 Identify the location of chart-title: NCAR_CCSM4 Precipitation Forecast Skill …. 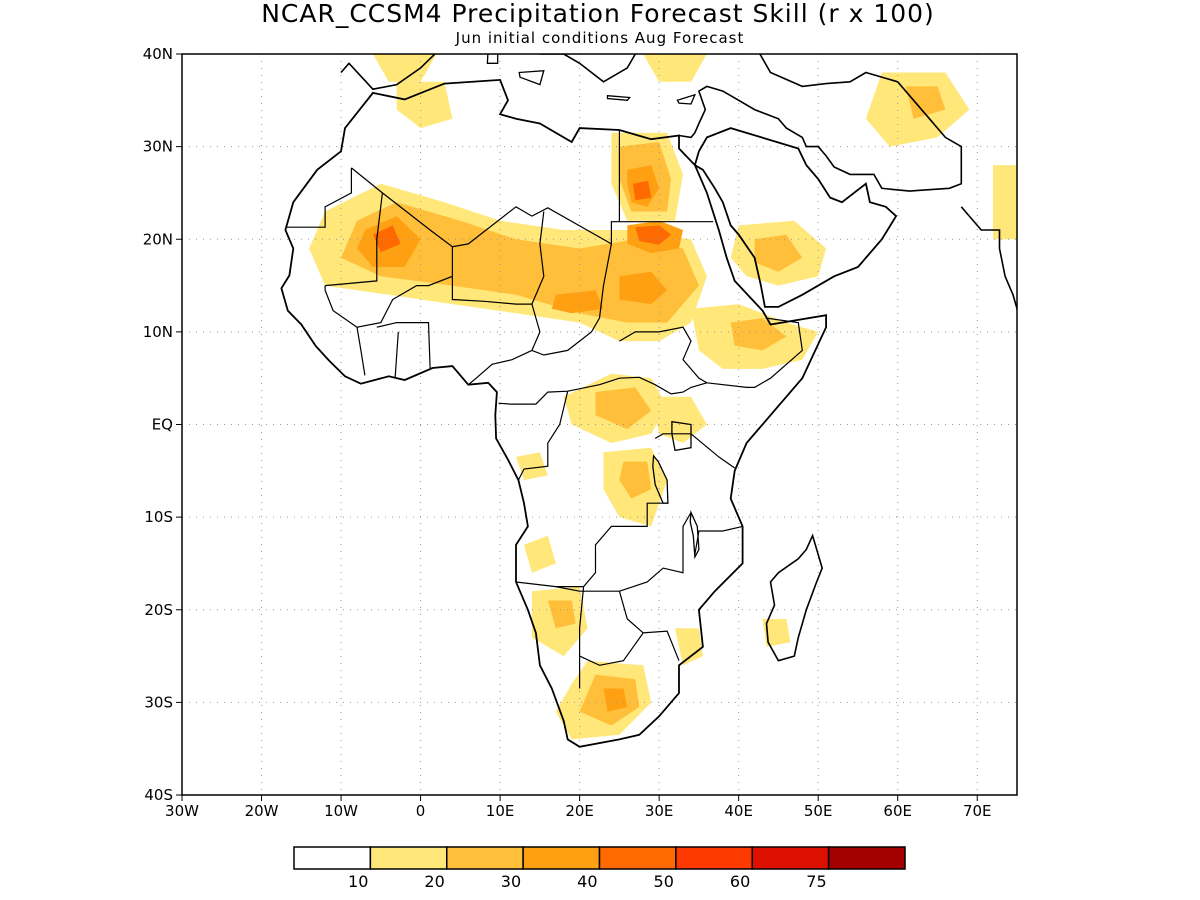
(598, 14).